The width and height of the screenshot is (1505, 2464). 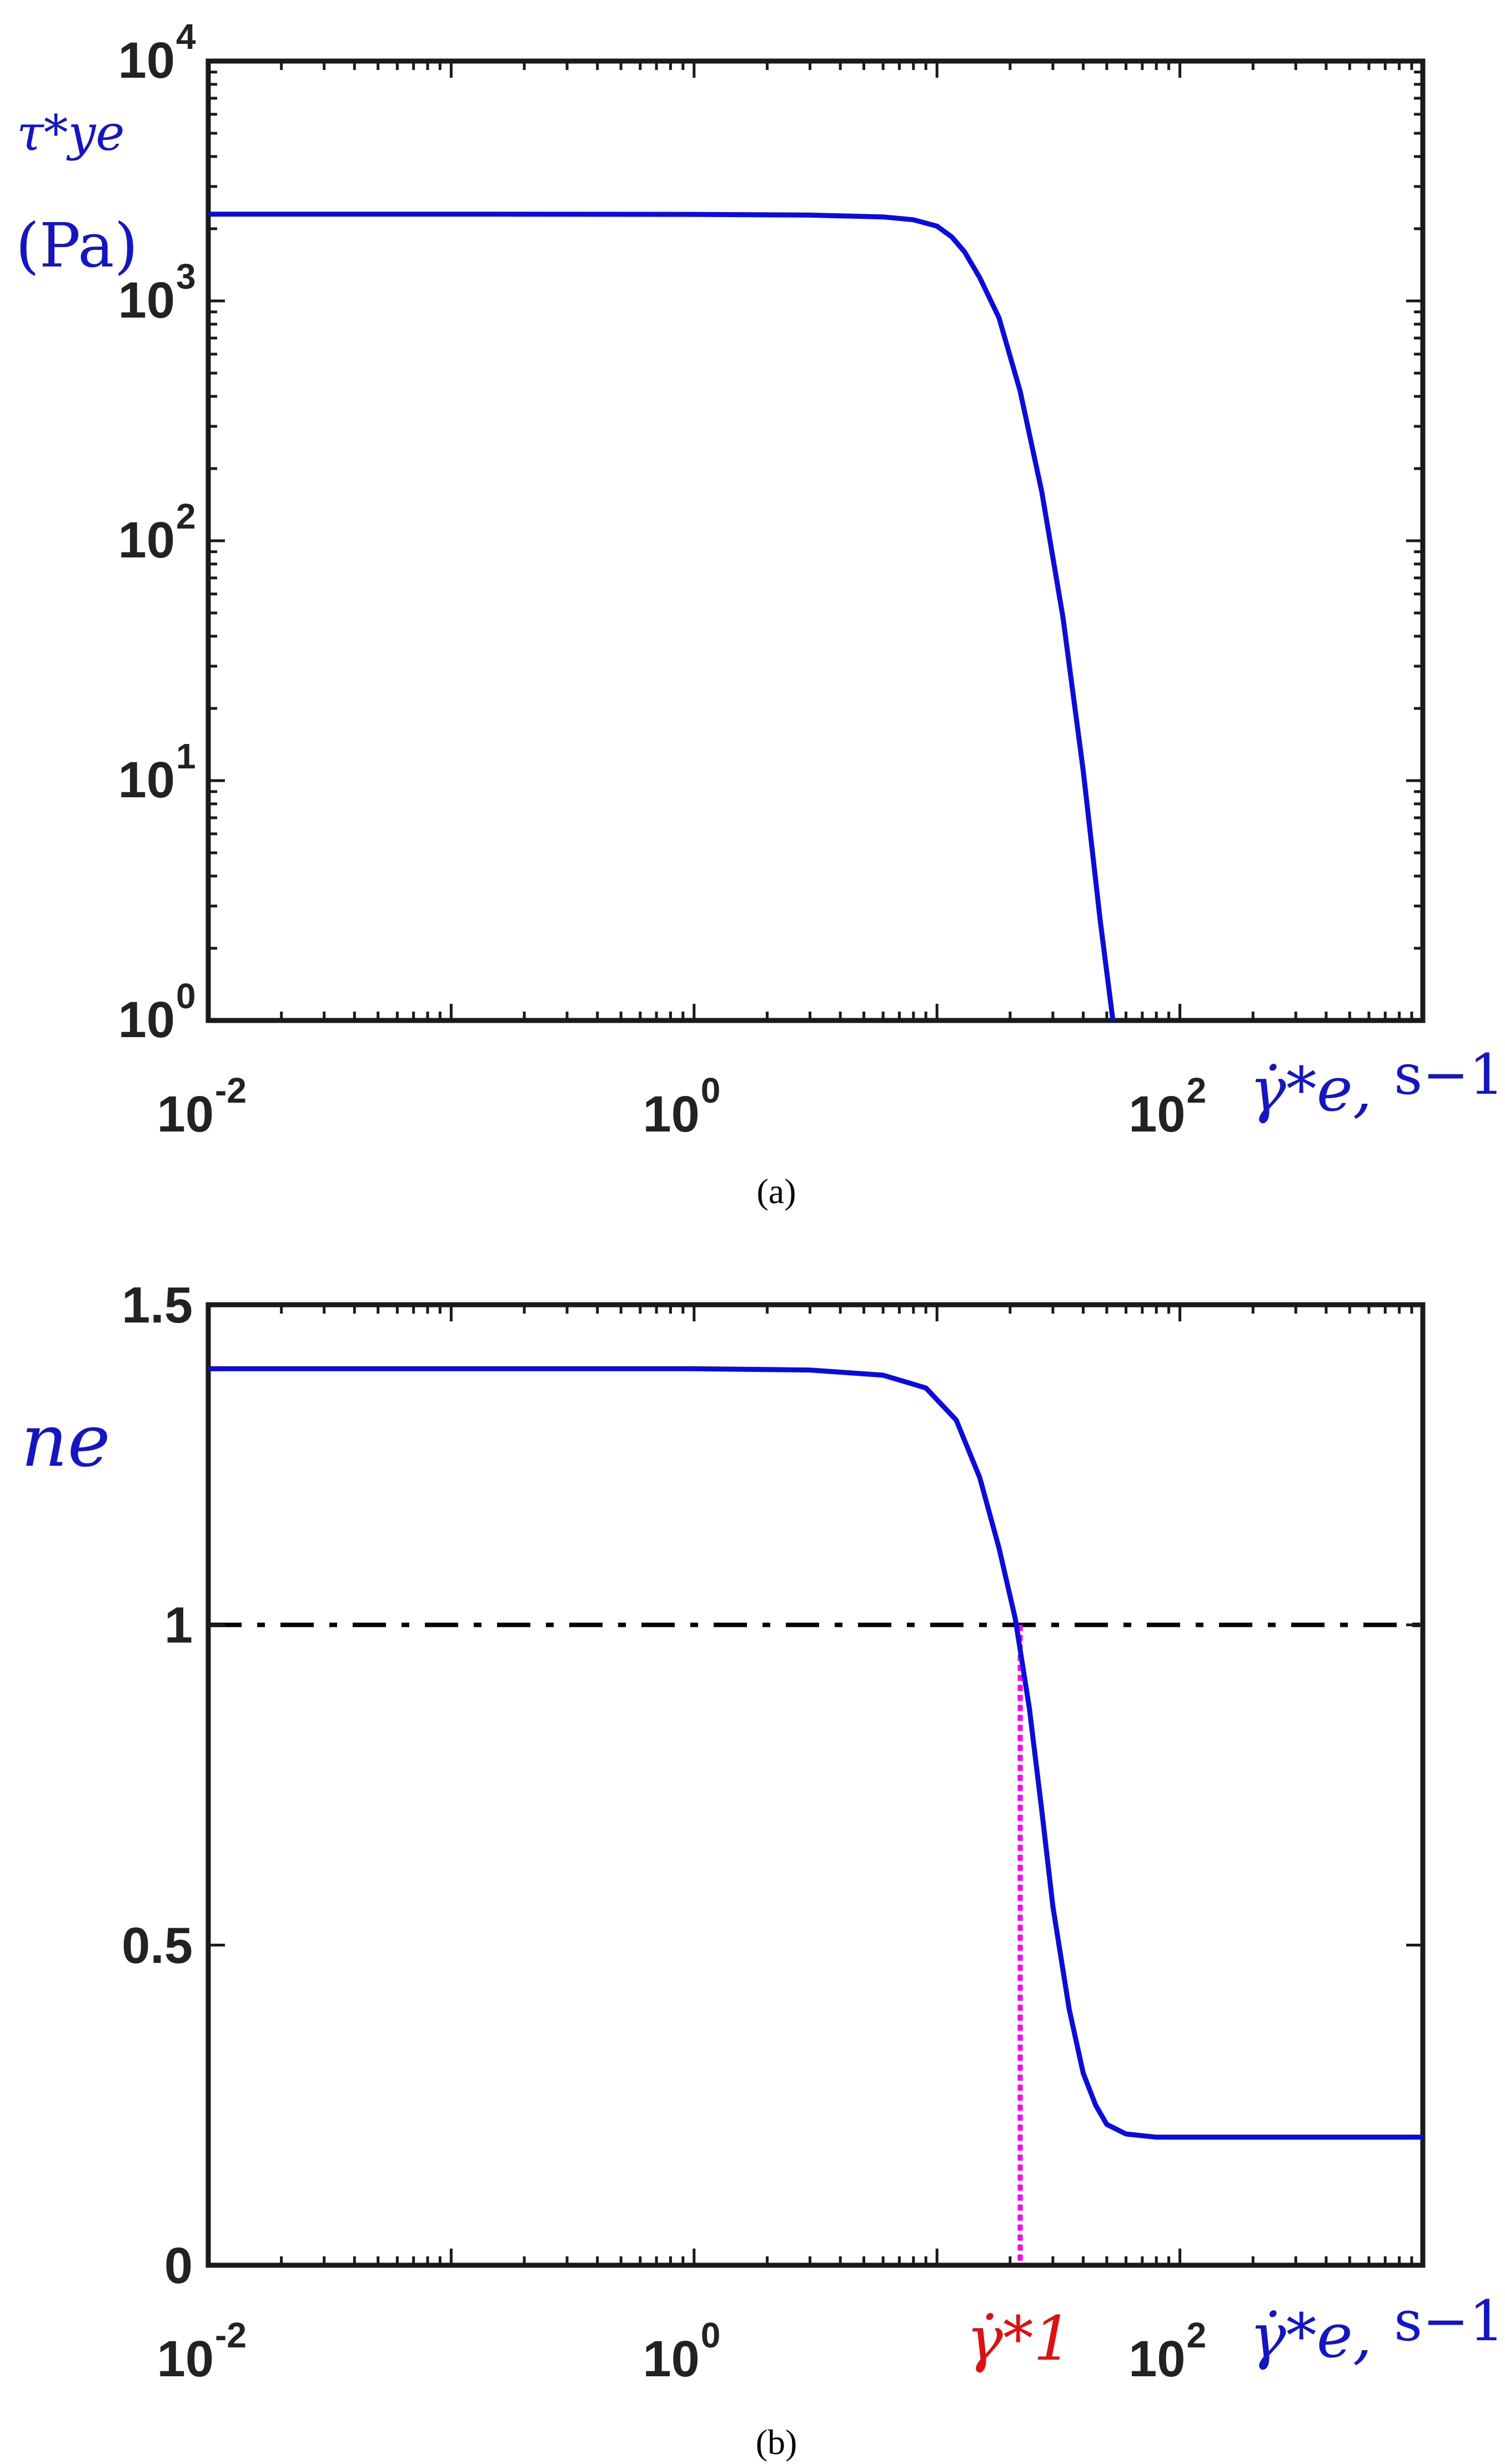 What do you see at coordinates (179, 2265) in the screenshot?
I see `y-tick-label: 0` at bounding box center [179, 2265].